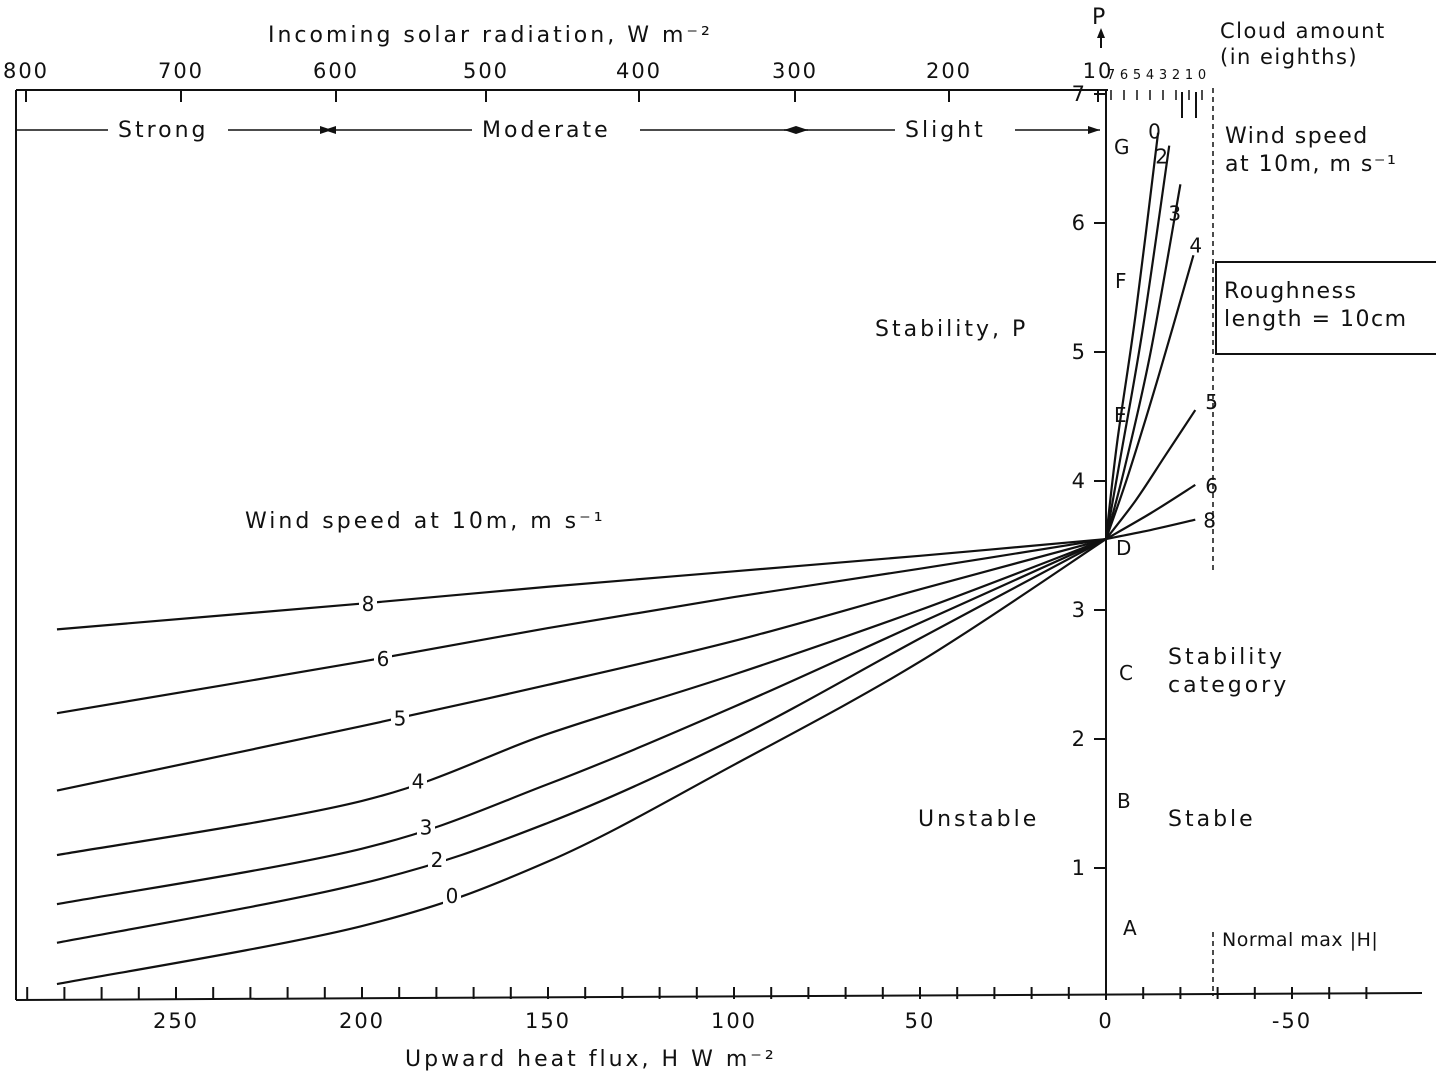 This screenshot has width=1436, height=1075. I want to click on category-b: B, so click(1124, 801).